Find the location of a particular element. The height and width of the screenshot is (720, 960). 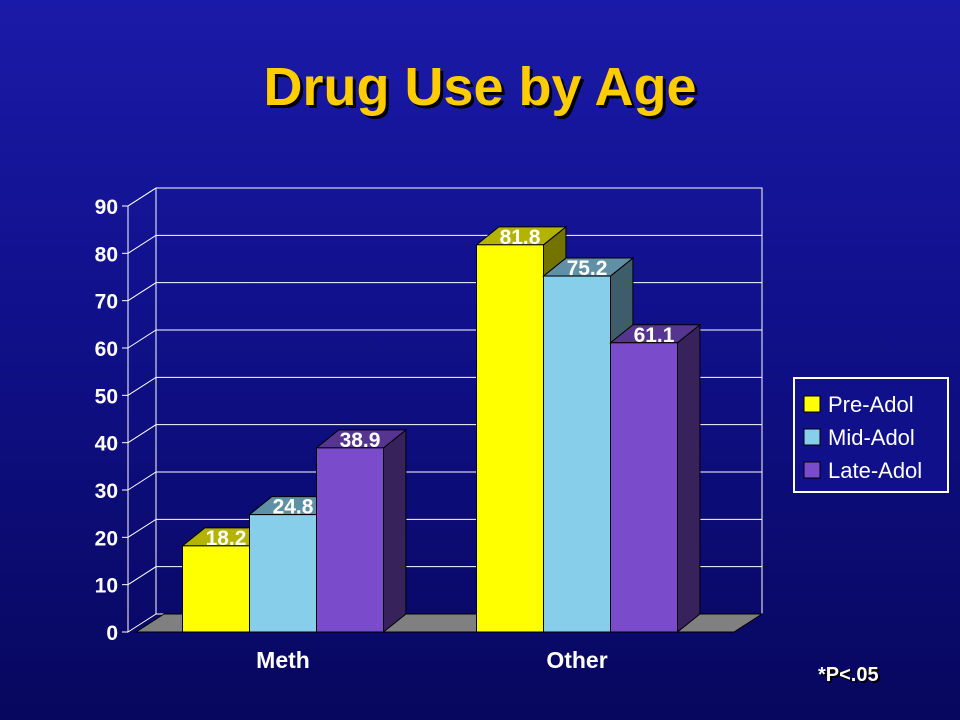

data-label: 24.8 is located at coordinates (293, 507).